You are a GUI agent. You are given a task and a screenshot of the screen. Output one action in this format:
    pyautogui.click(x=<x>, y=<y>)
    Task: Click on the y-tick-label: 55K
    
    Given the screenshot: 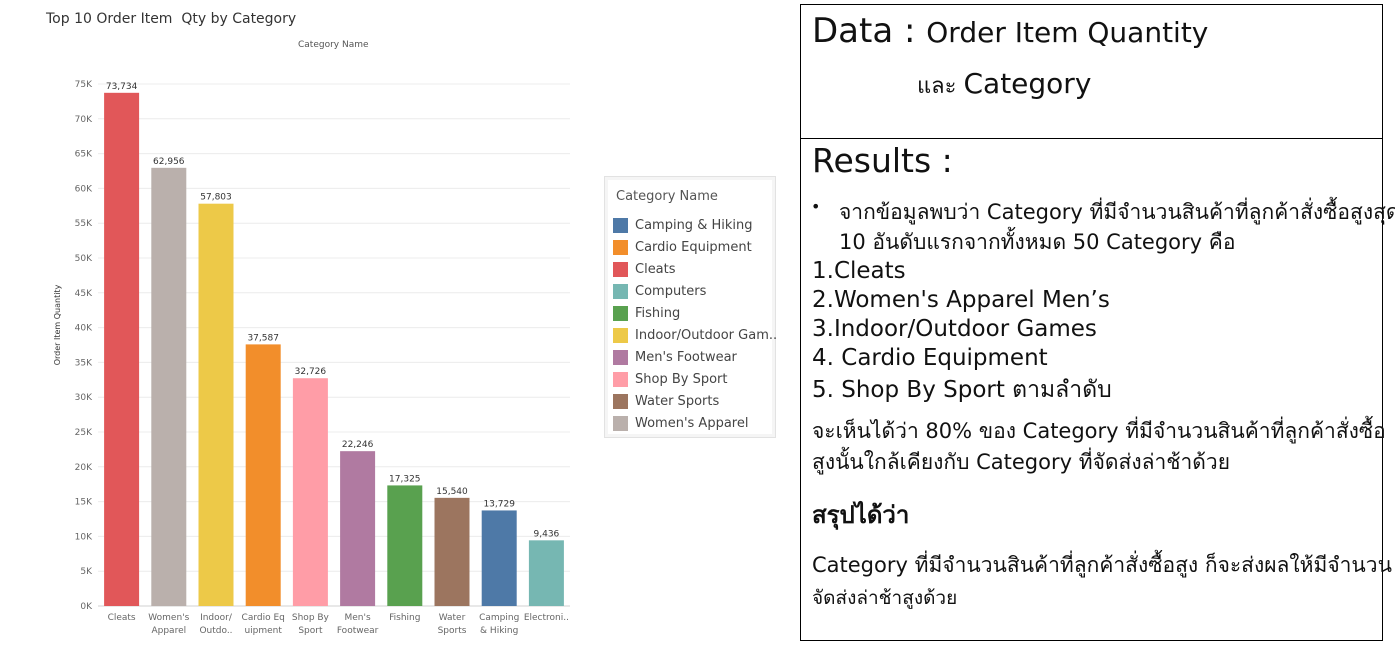 What is the action you would take?
    pyautogui.click(x=84, y=224)
    